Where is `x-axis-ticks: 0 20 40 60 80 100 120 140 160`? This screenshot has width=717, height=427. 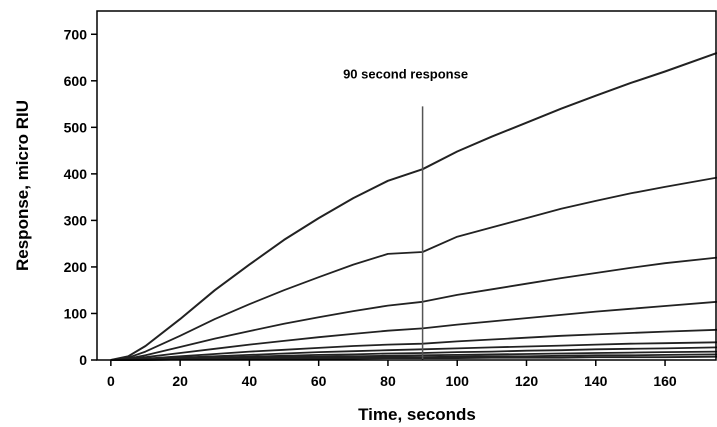
x-axis-ticks: 0 20 40 60 80 100 120 140 160 is located at coordinates (392, 374).